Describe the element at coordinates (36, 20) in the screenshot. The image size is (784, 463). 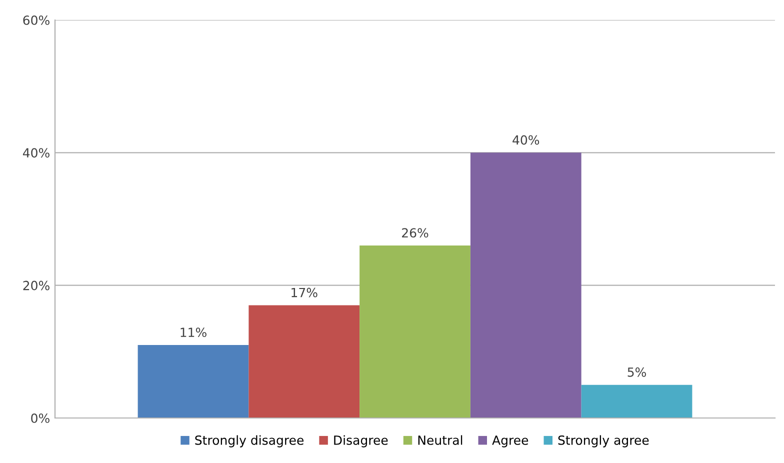
I see `y-tick-label: 60%` at that location.